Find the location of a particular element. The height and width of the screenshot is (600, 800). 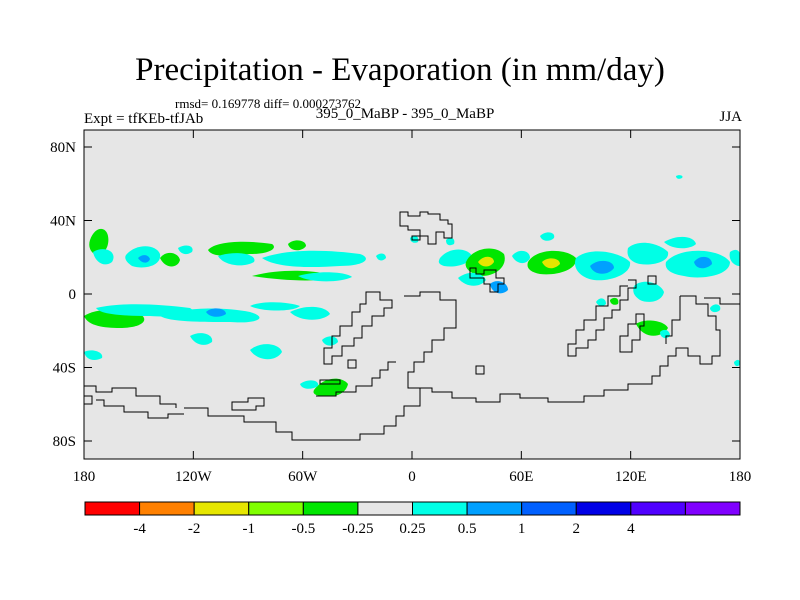

plot-title: Precipitation - Evaporation (in mm/day) is located at coordinates (400, 70).